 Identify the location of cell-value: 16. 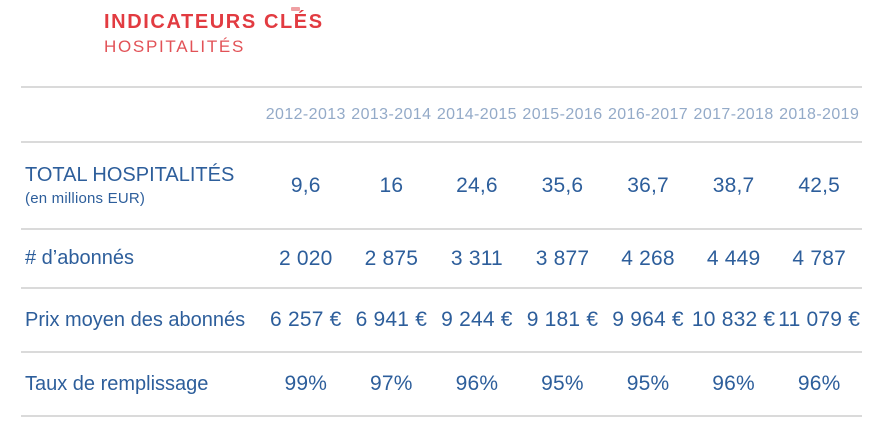
(391, 185).